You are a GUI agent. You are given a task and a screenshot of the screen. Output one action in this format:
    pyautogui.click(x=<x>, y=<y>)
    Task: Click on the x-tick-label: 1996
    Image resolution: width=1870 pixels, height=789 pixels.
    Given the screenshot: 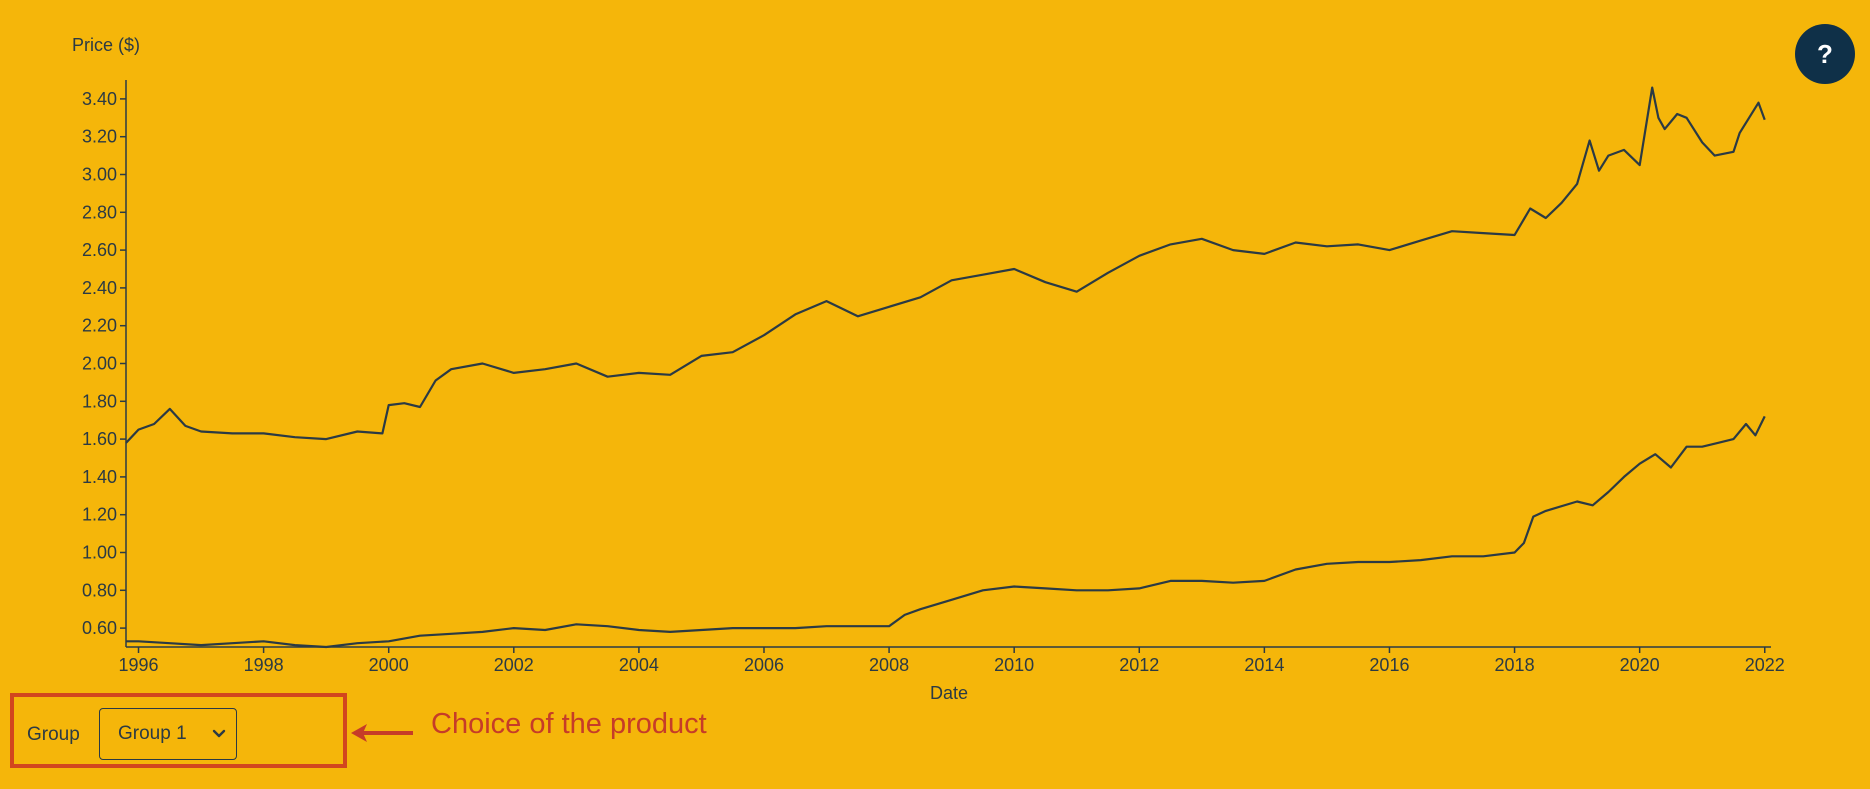 What is the action you would take?
    pyautogui.click(x=138, y=665)
    